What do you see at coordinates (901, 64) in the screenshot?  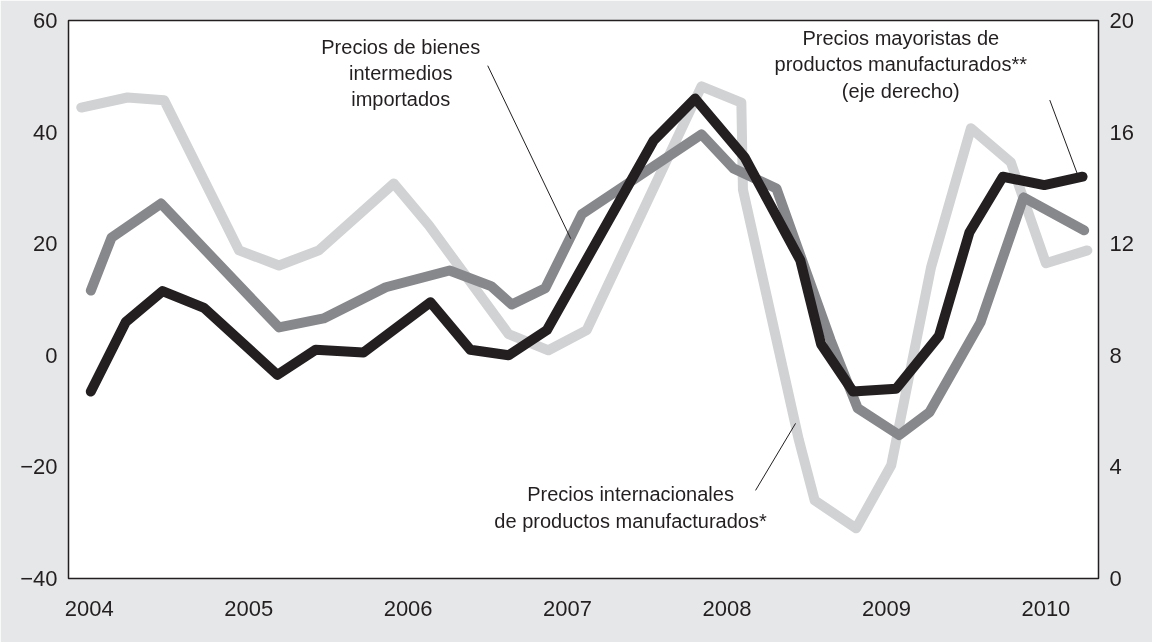 I see `annotation: Precios mayoristas de productos manufacturados** (eje derecho)` at bounding box center [901, 64].